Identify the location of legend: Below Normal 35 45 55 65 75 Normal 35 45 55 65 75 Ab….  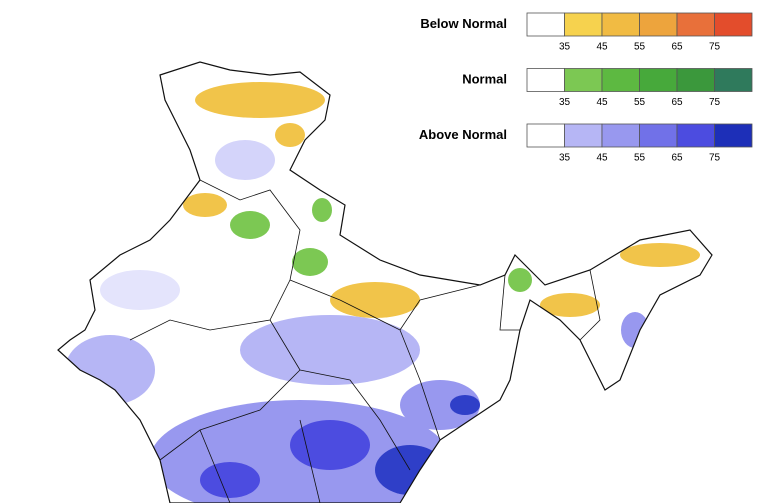
(586, 88).